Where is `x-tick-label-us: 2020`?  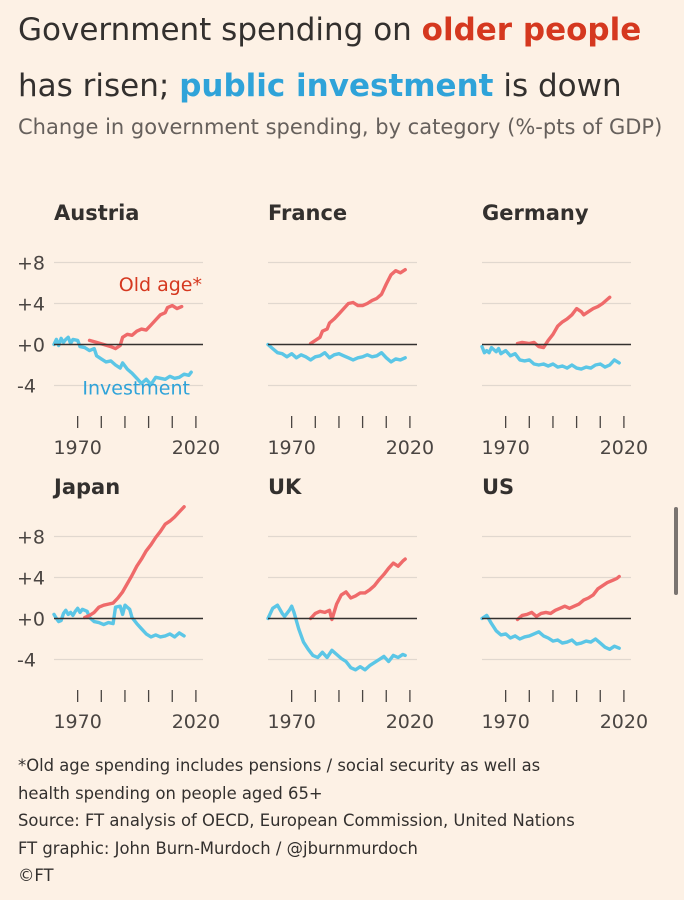 x-tick-label-us: 2020 is located at coordinates (624, 722).